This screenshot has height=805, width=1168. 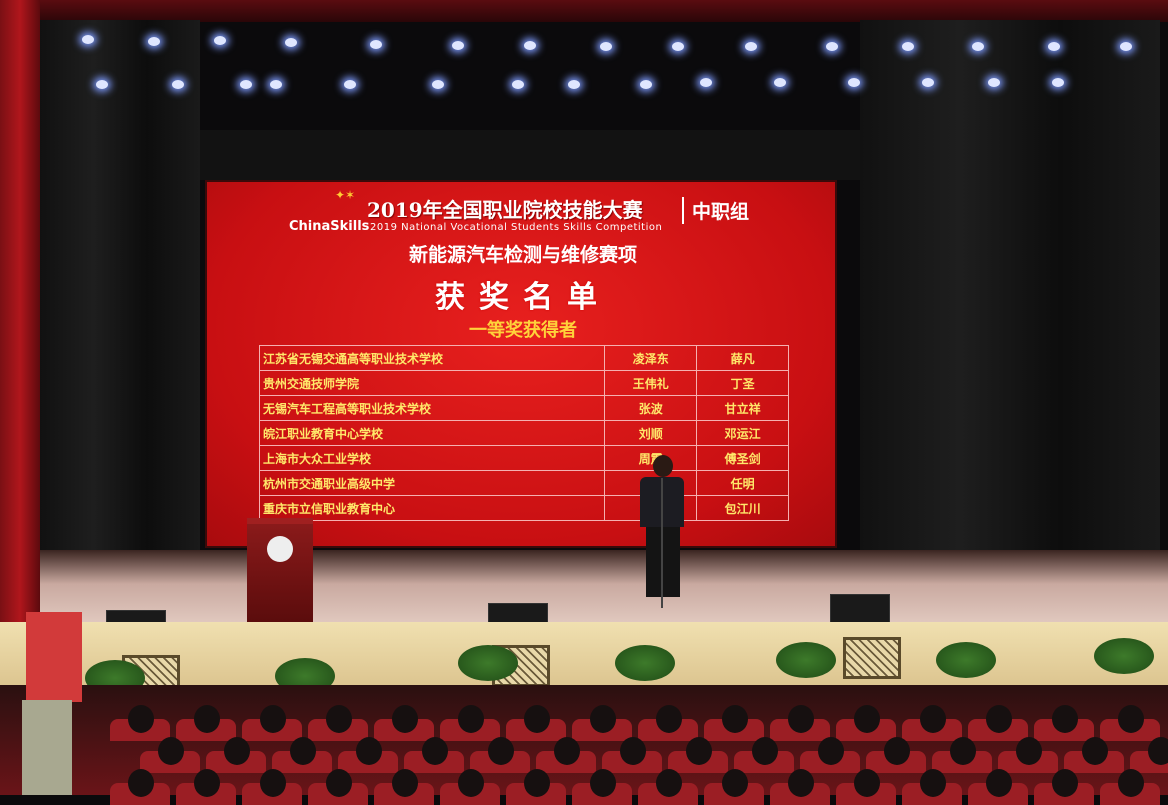 I want to click on group-label: 中职组, so click(x=715, y=210).